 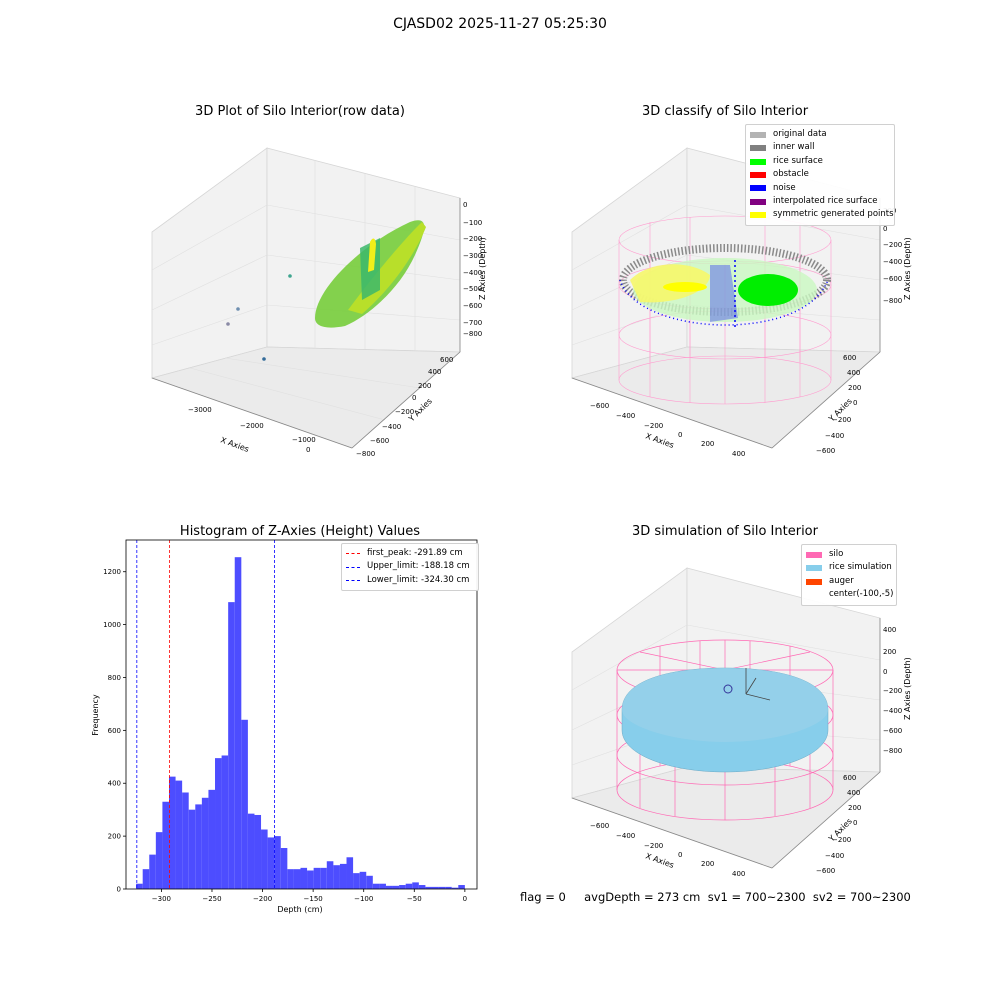 What do you see at coordinates (300, 531) in the screenshot?
I see `histogram-title: Histogram of Z-Axies (Height) Values` at bounding box center [300, 531].